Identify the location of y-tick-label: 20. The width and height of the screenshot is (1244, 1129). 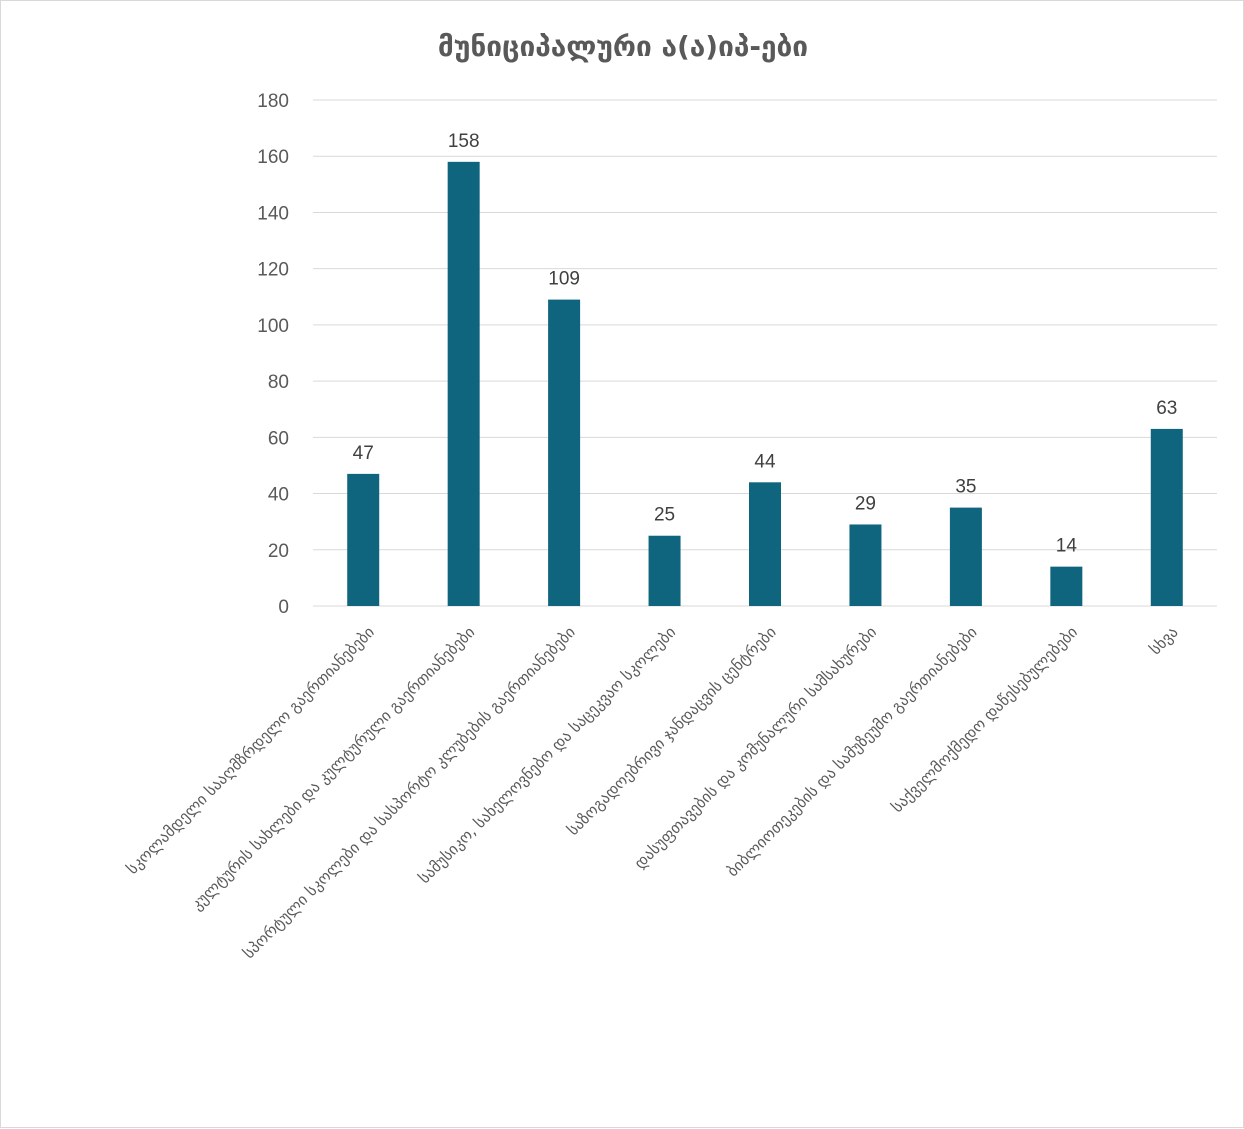
(278, 551).